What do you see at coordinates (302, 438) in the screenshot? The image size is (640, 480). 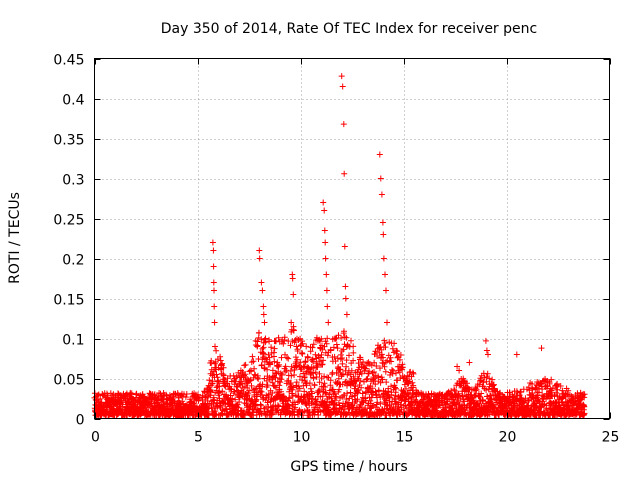 I see `x-tick-label: 10` at bounding box center [302, 438].